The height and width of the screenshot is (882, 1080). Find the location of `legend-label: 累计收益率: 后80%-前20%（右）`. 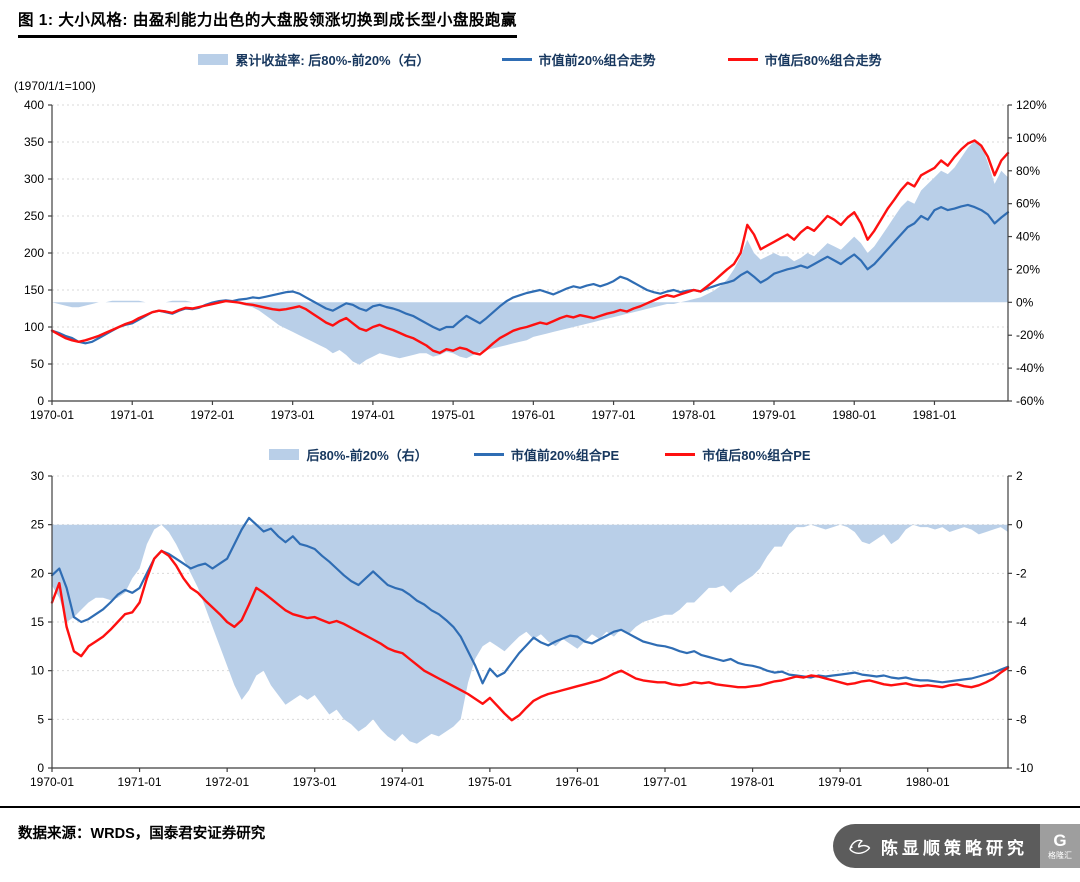

legend-label: 累计收益率: 后80%-前20%（右） is located at coordinates (332, 60).